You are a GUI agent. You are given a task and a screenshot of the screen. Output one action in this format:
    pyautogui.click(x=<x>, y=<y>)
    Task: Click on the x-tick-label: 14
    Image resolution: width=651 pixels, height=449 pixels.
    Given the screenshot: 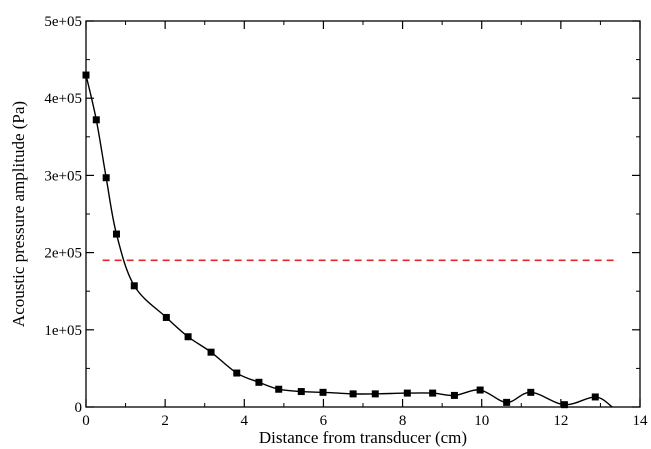 What is the action you would take?
    pyautogui.click(x=641, y=421)
    